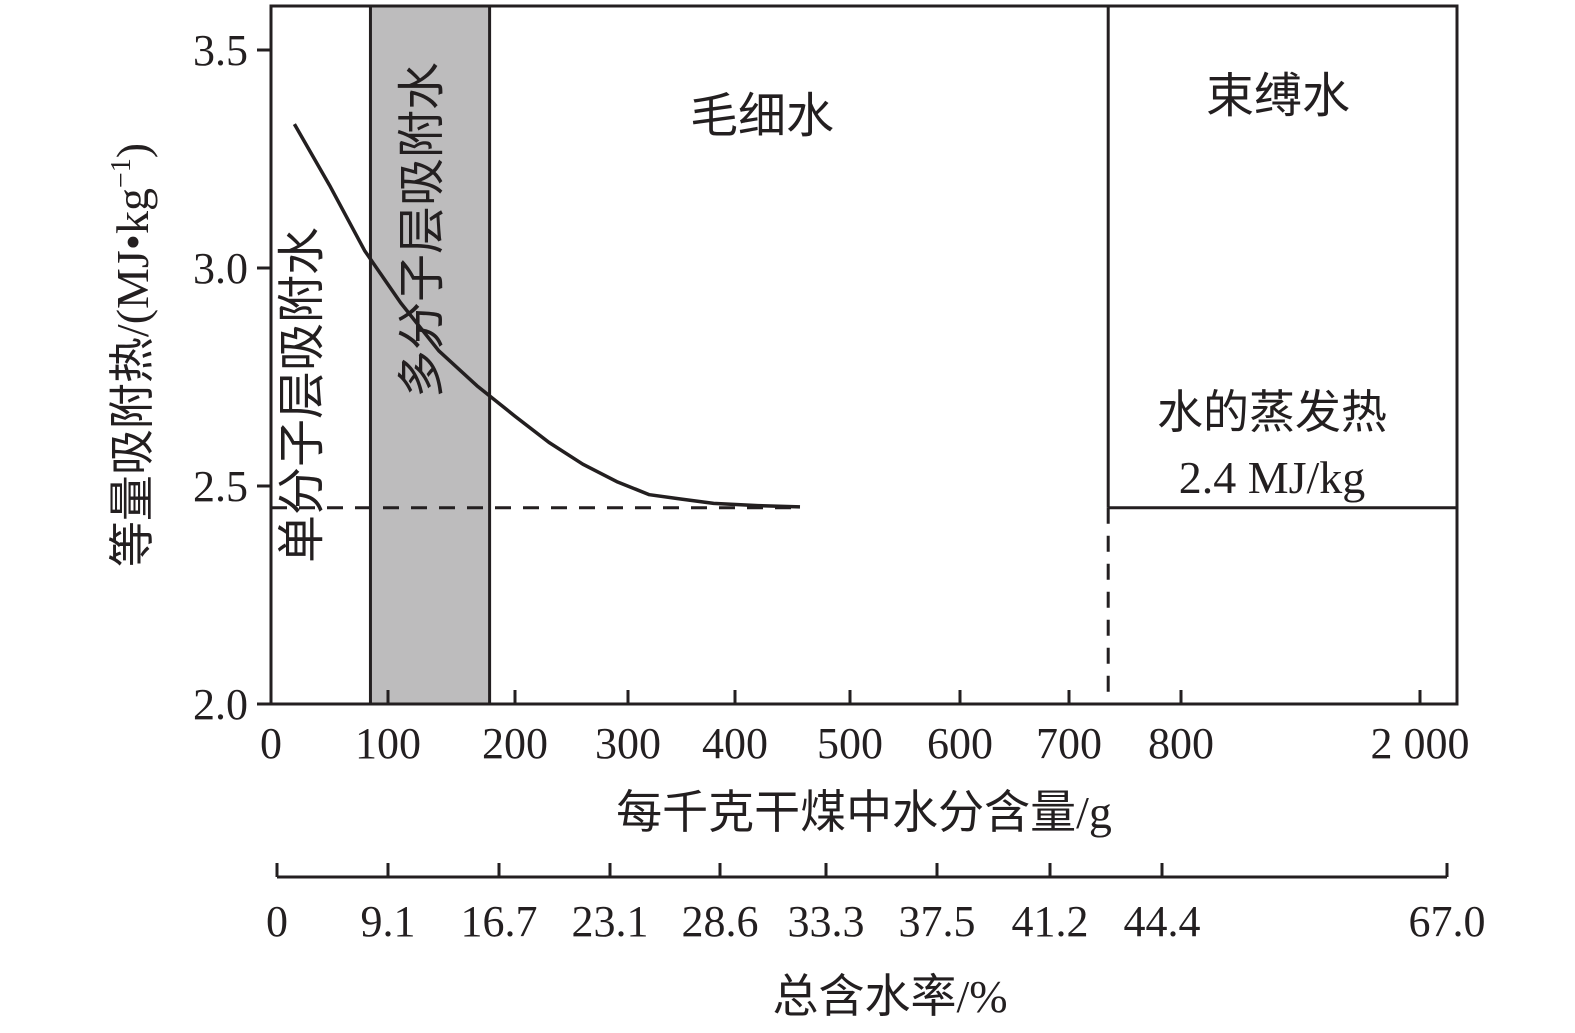 Image resolution: width=1575 pixels, height=1033 pixels. I want to click on x-tick-label: 800, so click(1181, 743).